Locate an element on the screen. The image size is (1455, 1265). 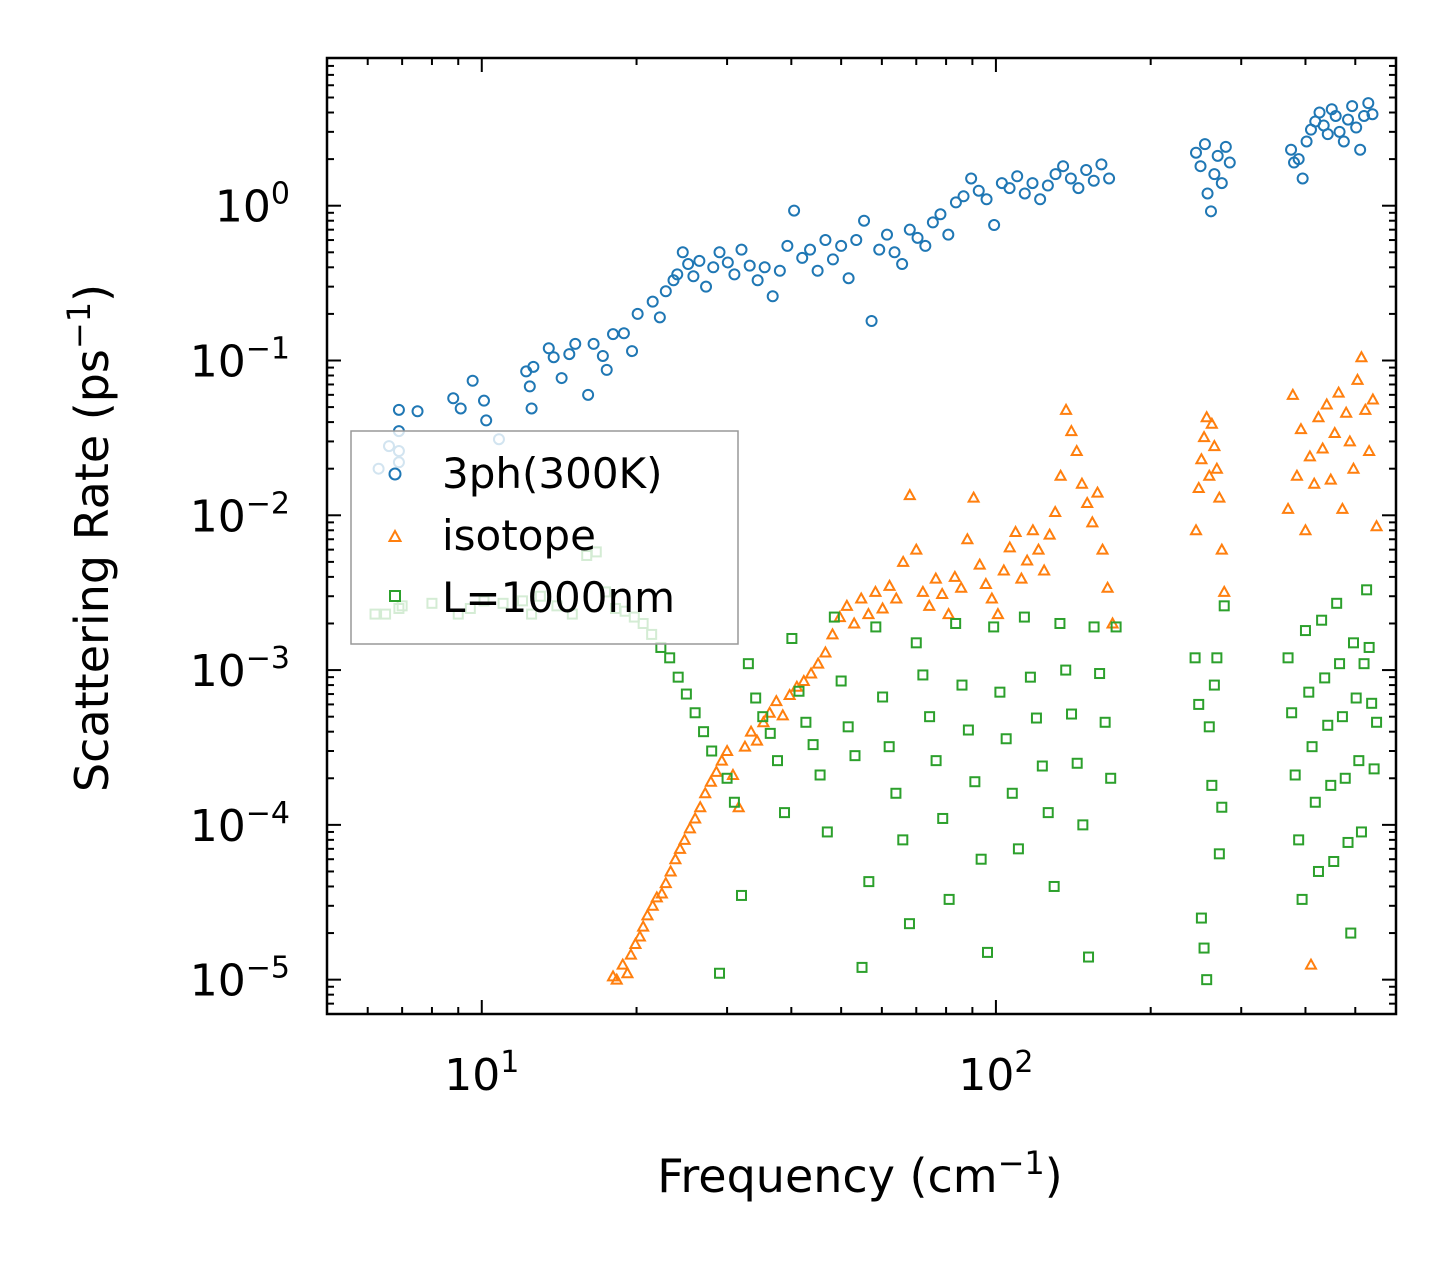
legend: 3ph(300K) isotope L=1000nm is located at coordinates (544, 537).